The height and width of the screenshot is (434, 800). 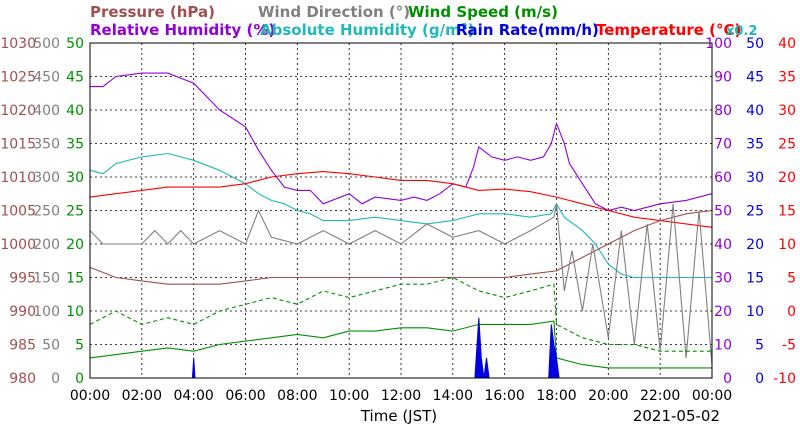 I want to click on series-pressure-hpa, so click(x=401, y=247).